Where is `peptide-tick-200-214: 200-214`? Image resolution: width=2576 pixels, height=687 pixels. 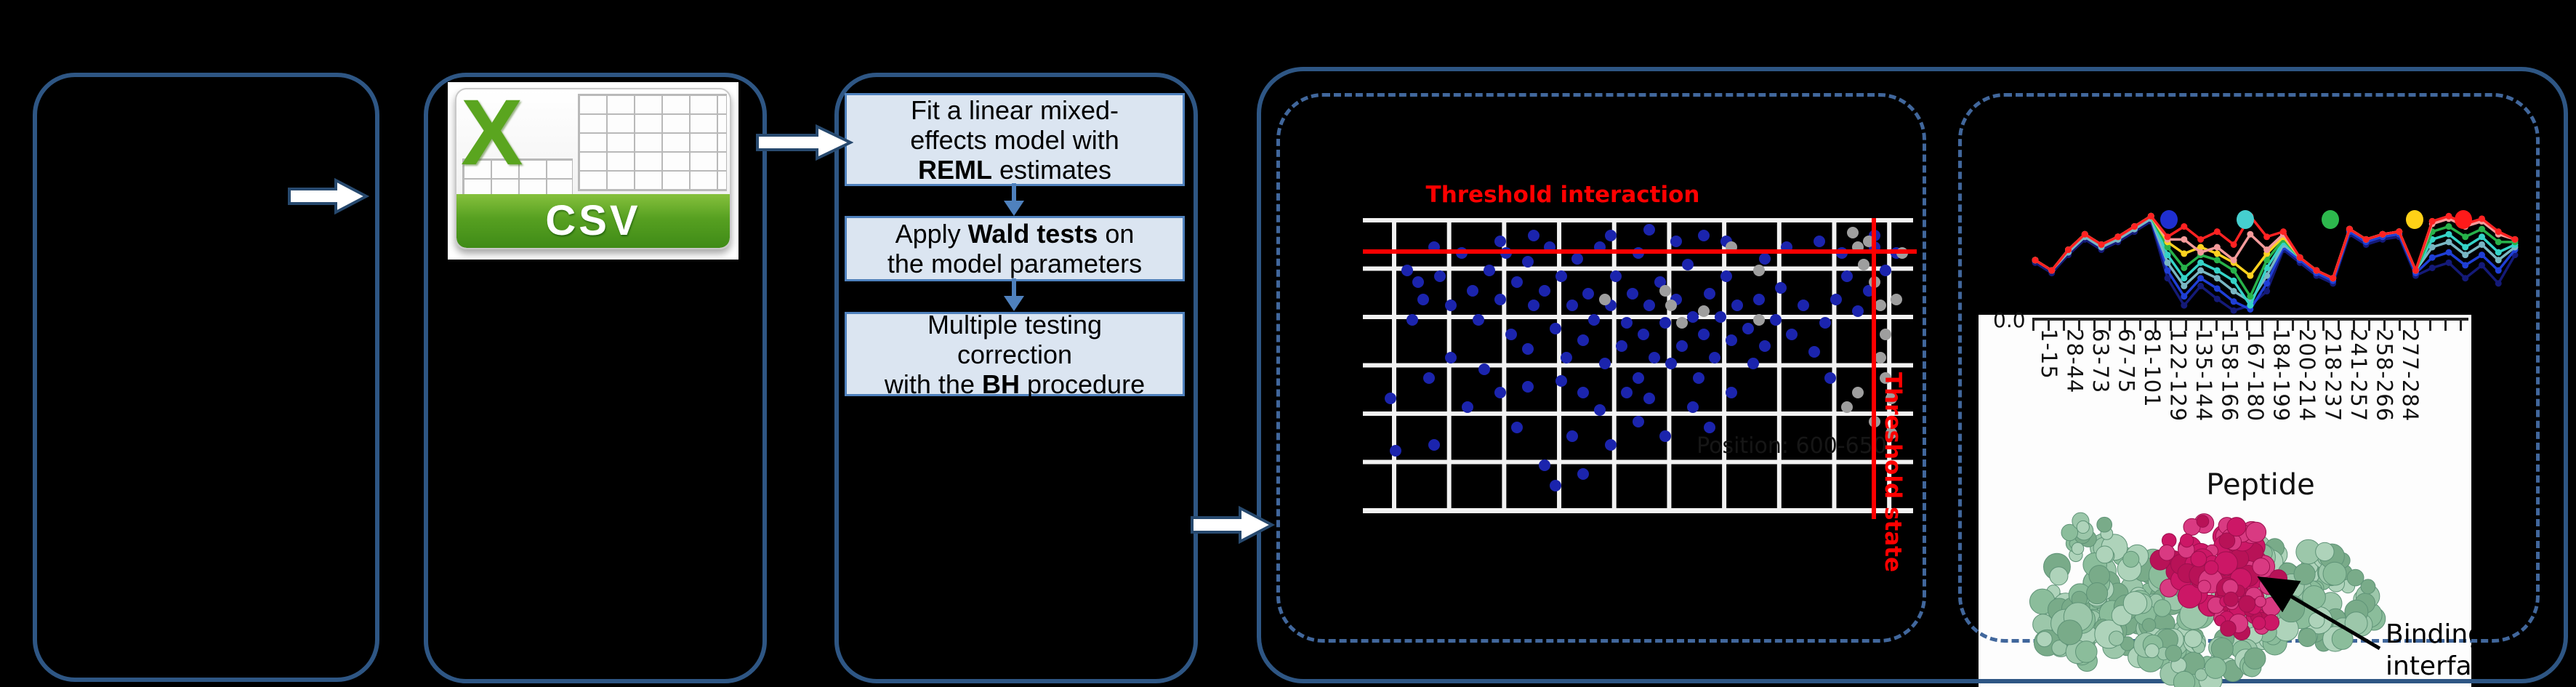 peptide-tick-200-214: 200-214 is located at coordinates (2307, 375).